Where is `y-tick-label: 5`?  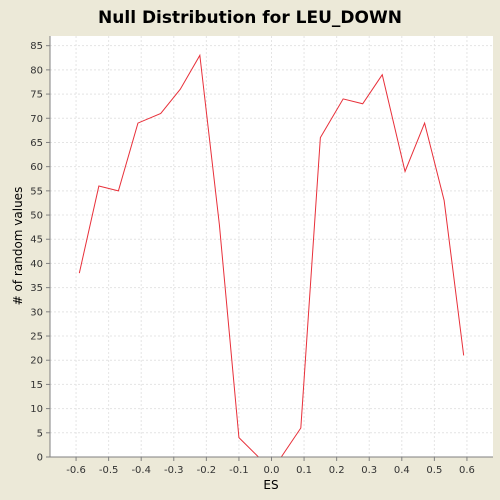
y-tick-label: 5 is located at coordinates (40, 433).